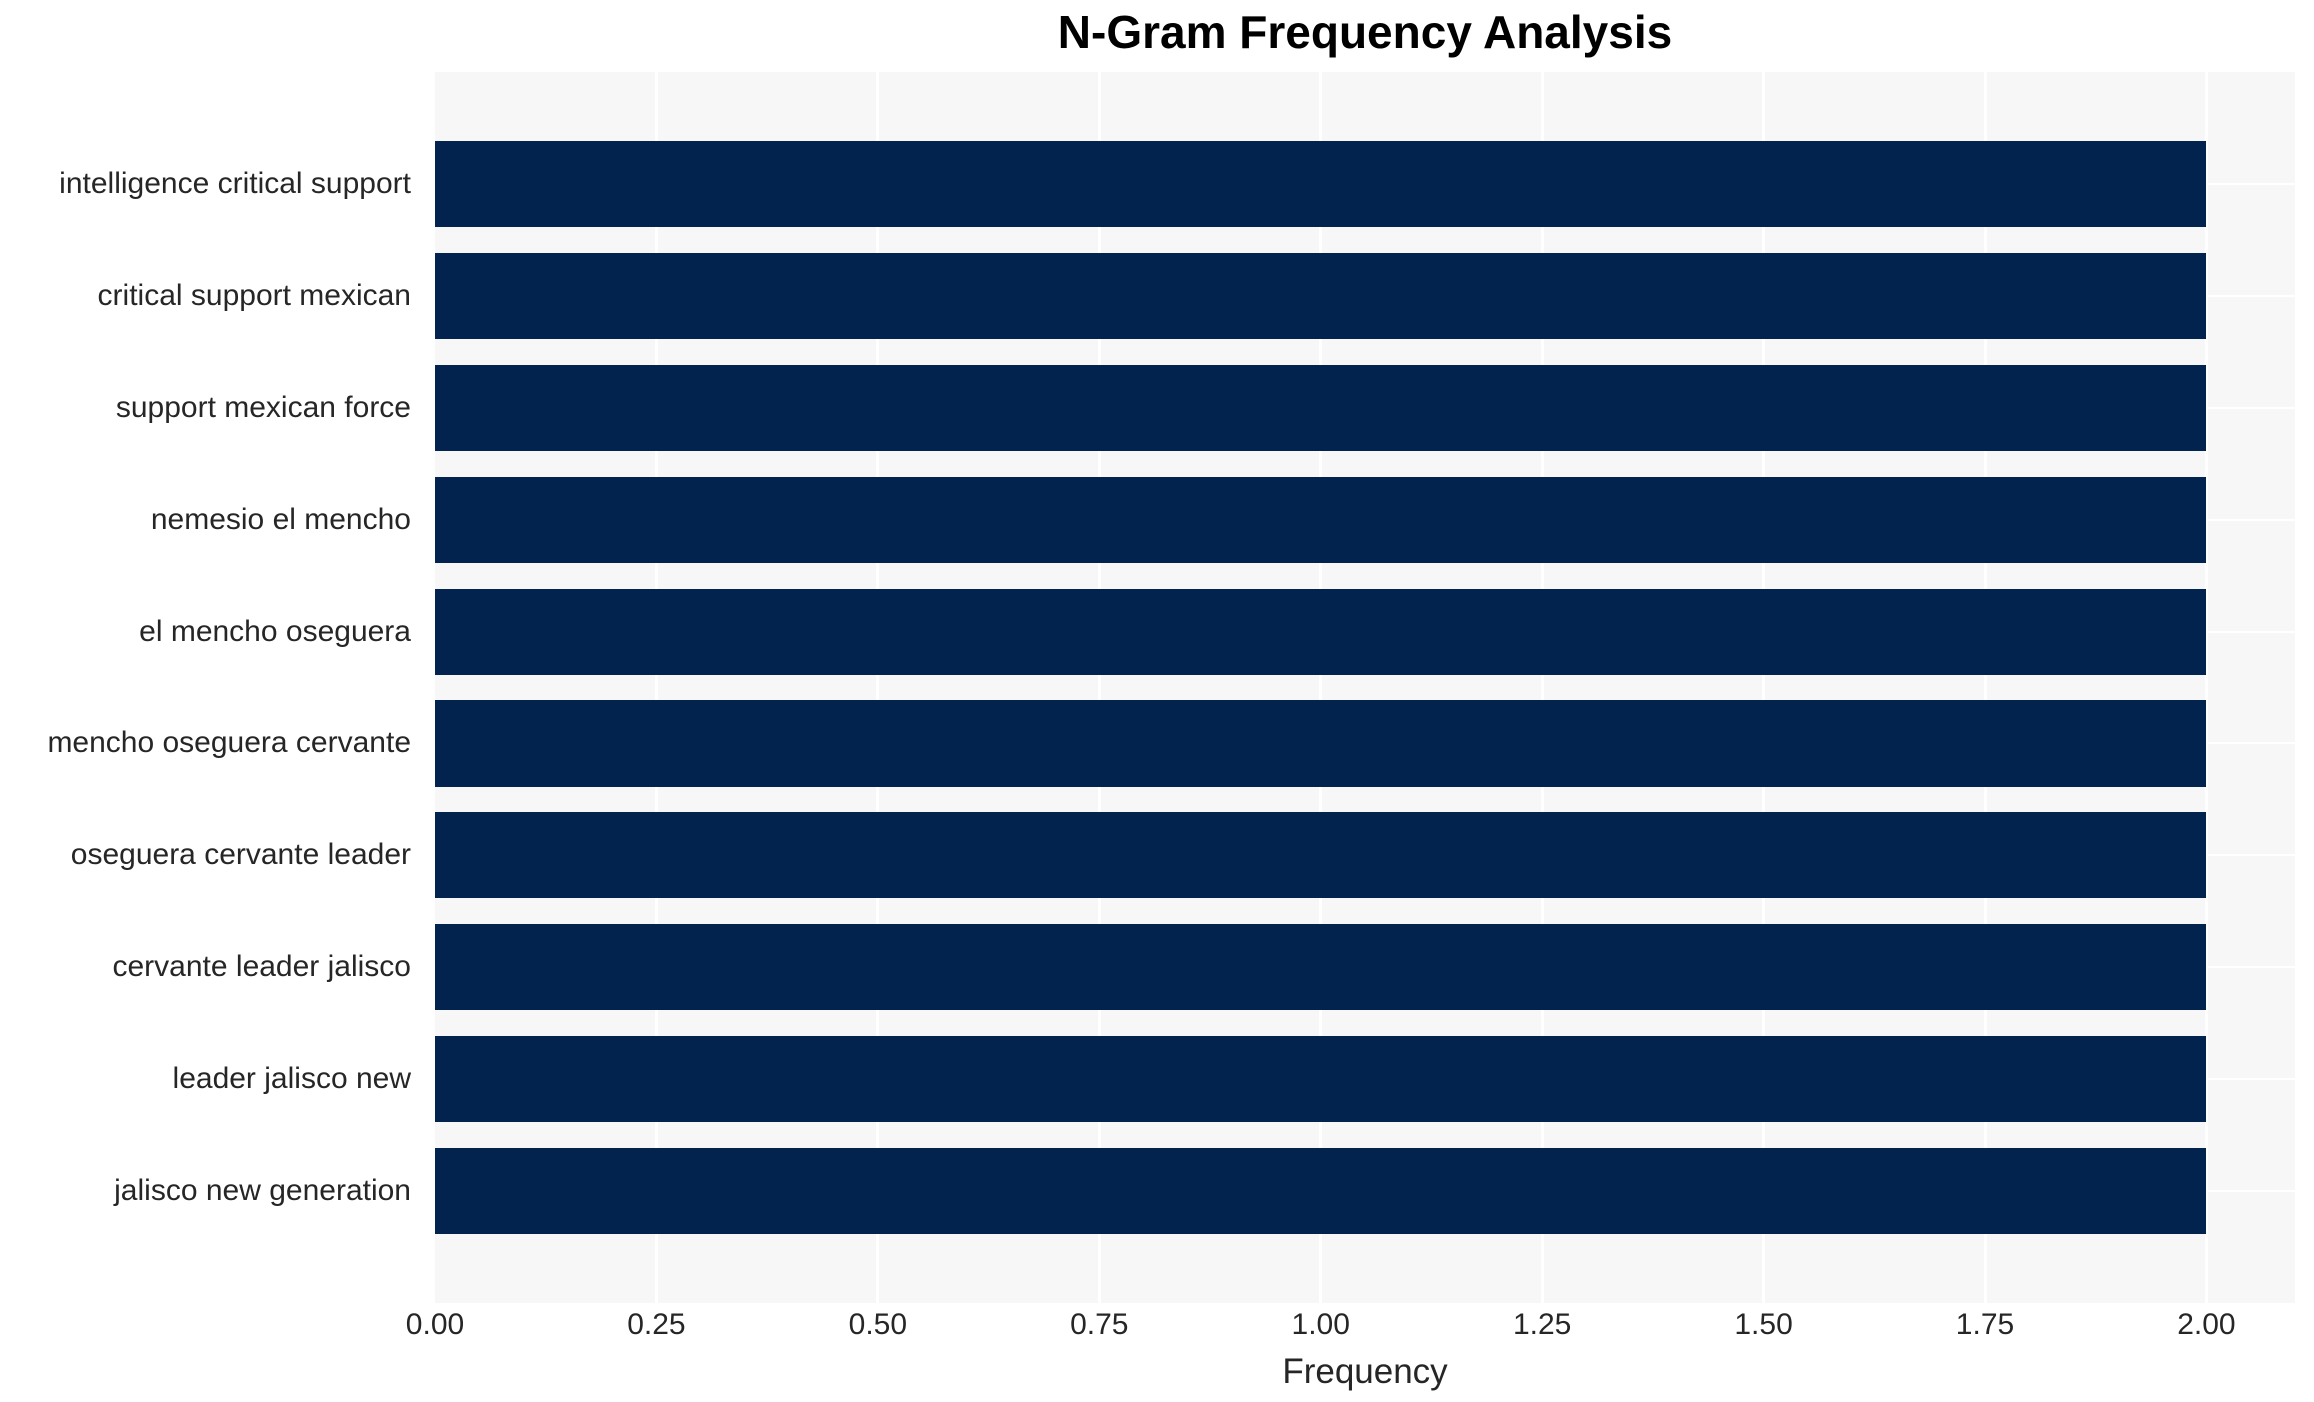 This screenshot has height=1402, width=2314. What do you see at coordinates (1320, 1324) in the screenshot?
I see `x-tick-label: 1.00` at bounding box center [1320, 1324].